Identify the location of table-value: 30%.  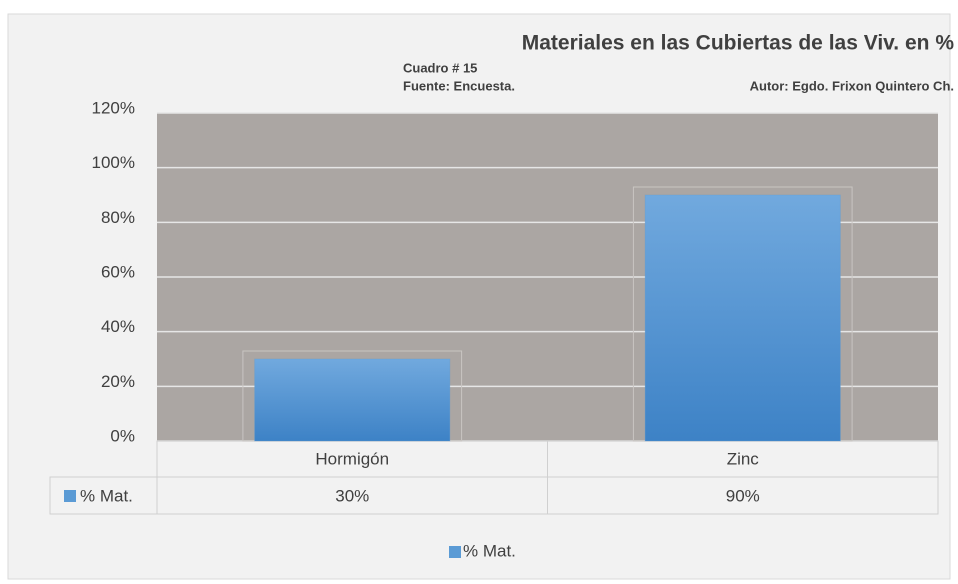
(352, 495).